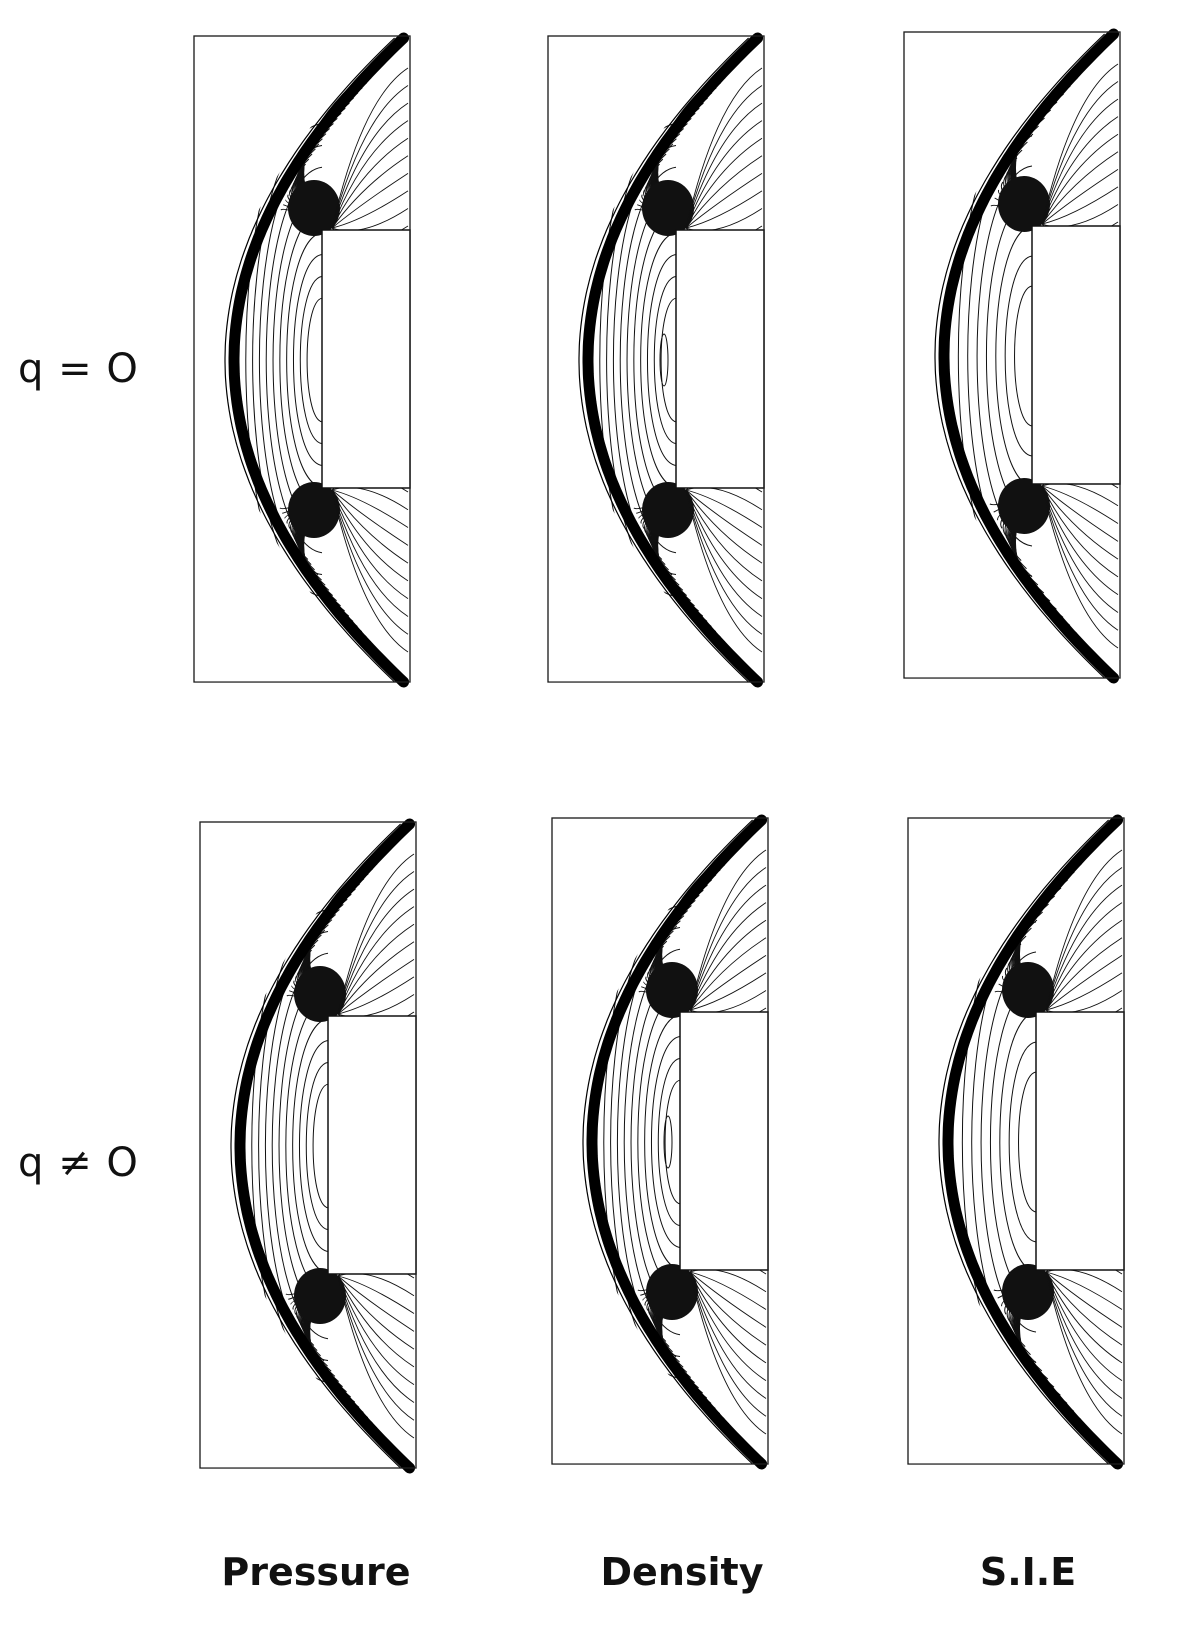 Image resolution: width=1196 pixels, height=1626 pixels. I want to click on contour-panel-sie-q-zero, so click(1016, 356).